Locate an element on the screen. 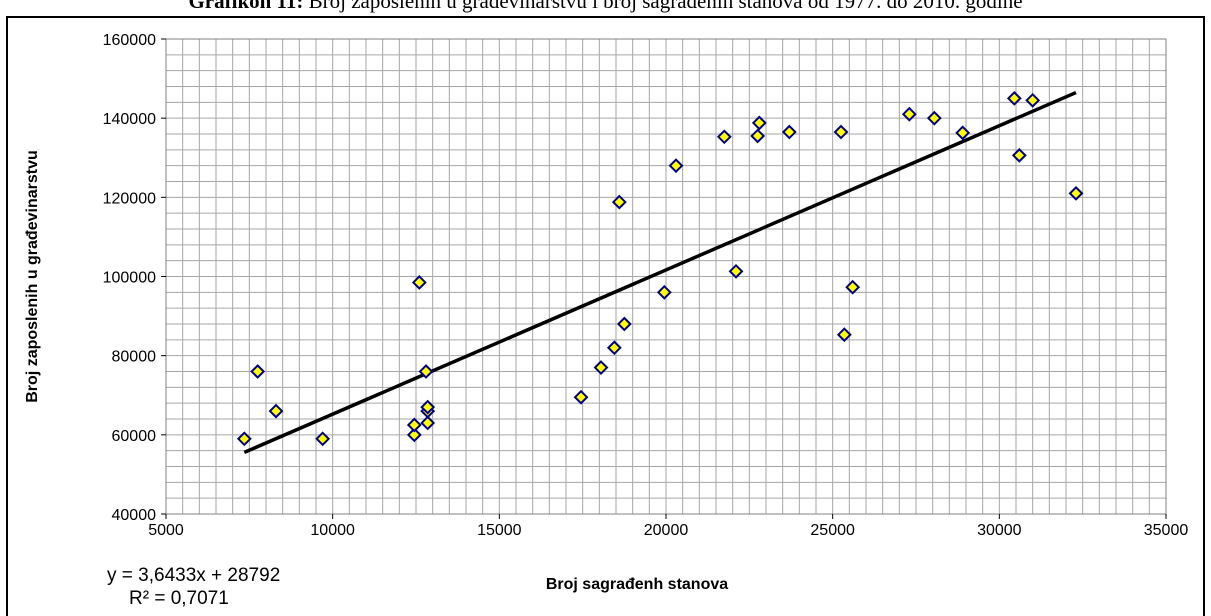 This screenshot has height=616, width=1211. x-tick-label: 15000 is located at coordinates (499, 530).